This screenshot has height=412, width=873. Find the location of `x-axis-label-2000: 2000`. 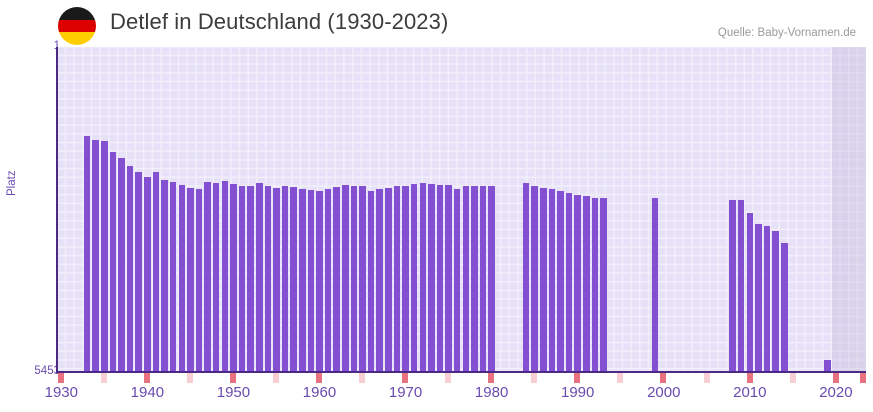

x-axis-label-2000: 2000 is located at coordinates (664, 392).